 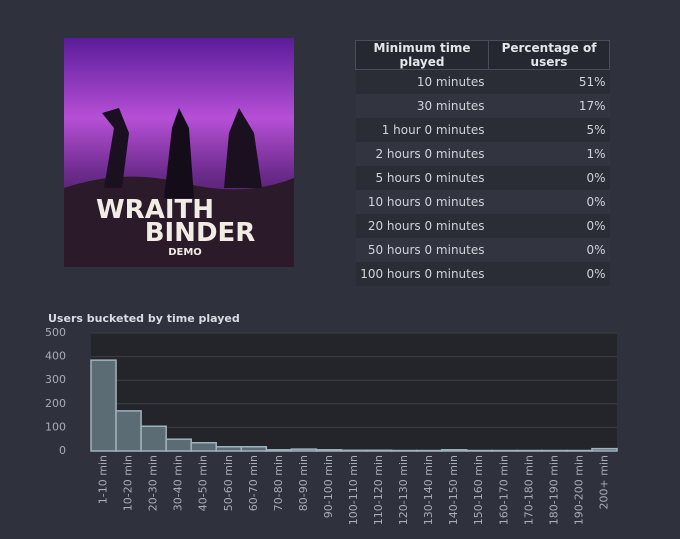 I want to click on x-tick-label: 10-20 min, so click(x=128, y=483).